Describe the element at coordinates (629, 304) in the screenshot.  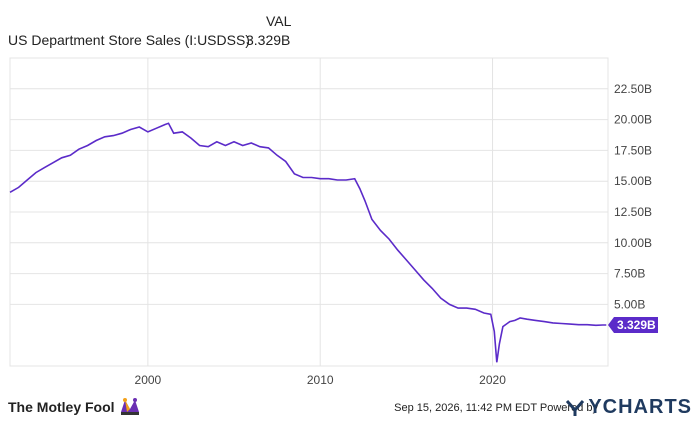
I see `y-tick-label: 5.00B` at that location.